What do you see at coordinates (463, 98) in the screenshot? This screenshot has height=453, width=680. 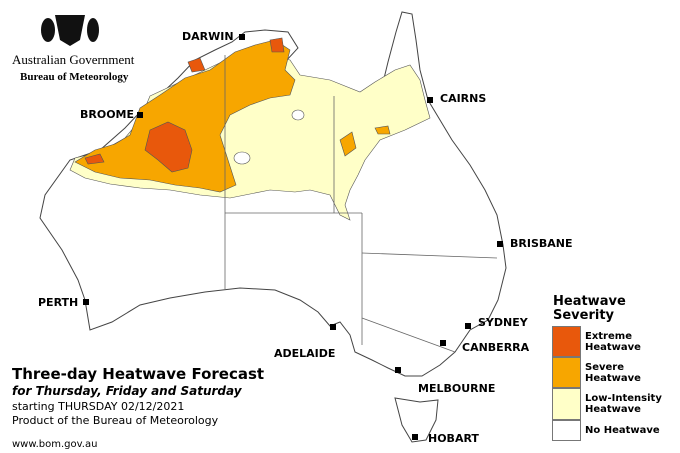 I see `city-label: CAIRNS` at bounding box center [463, 98].